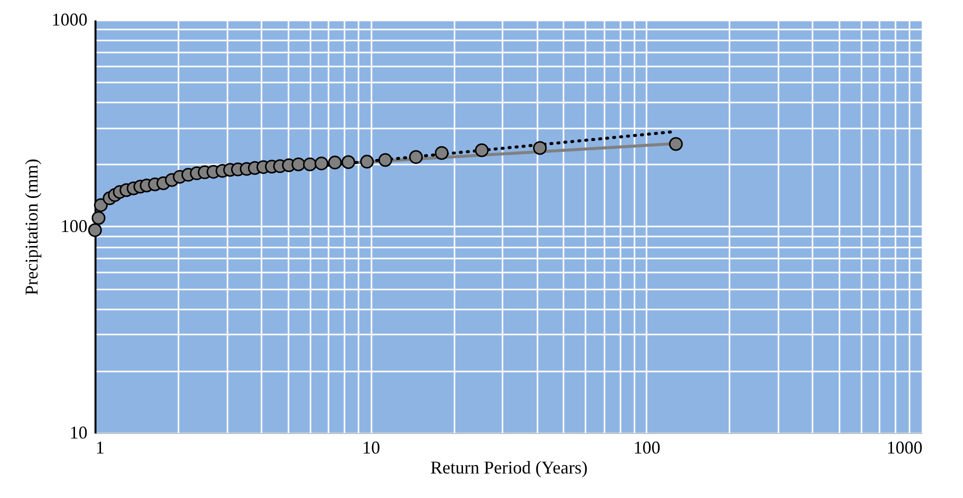 This screenshot has width=963, height=498. I want to click on x-tick-label: 100, so click(646, 448).